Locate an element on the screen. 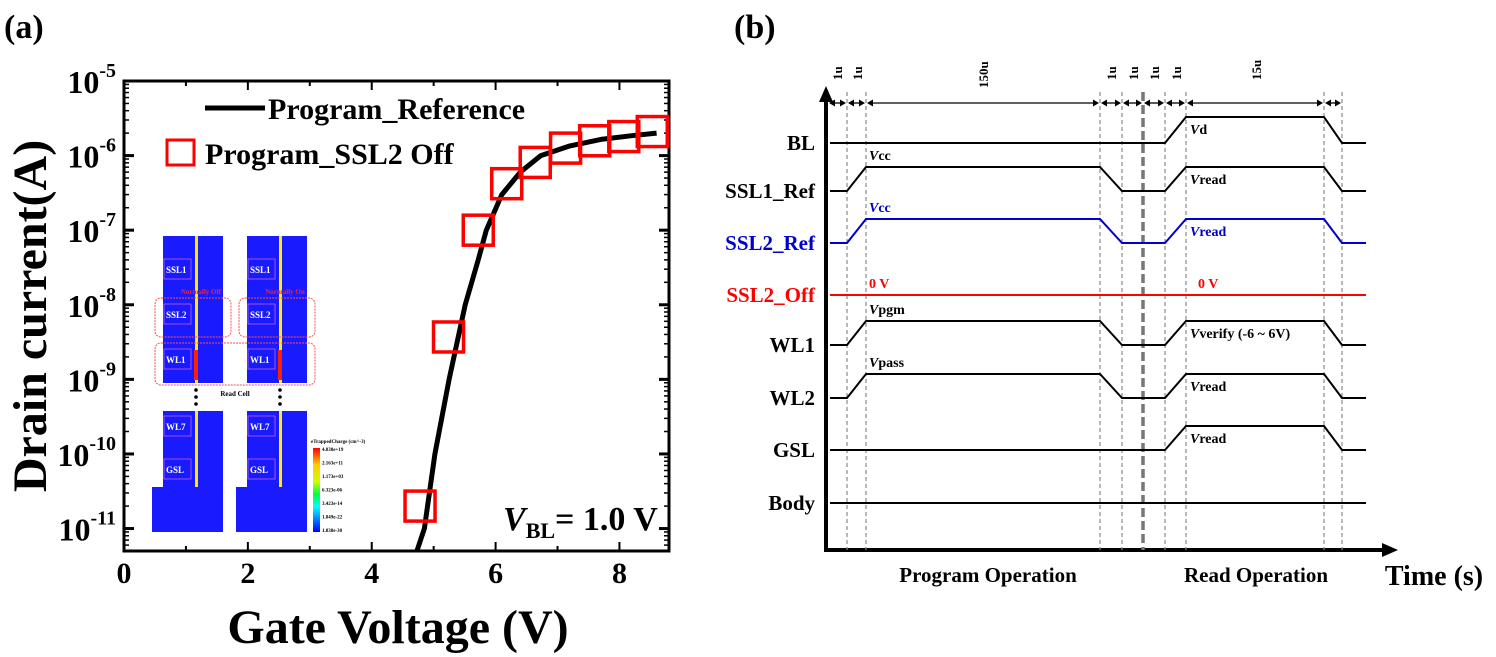 The image size is (1496, 657). colorbar-value: 2.163e+11 is located at coordinates (333, 464).